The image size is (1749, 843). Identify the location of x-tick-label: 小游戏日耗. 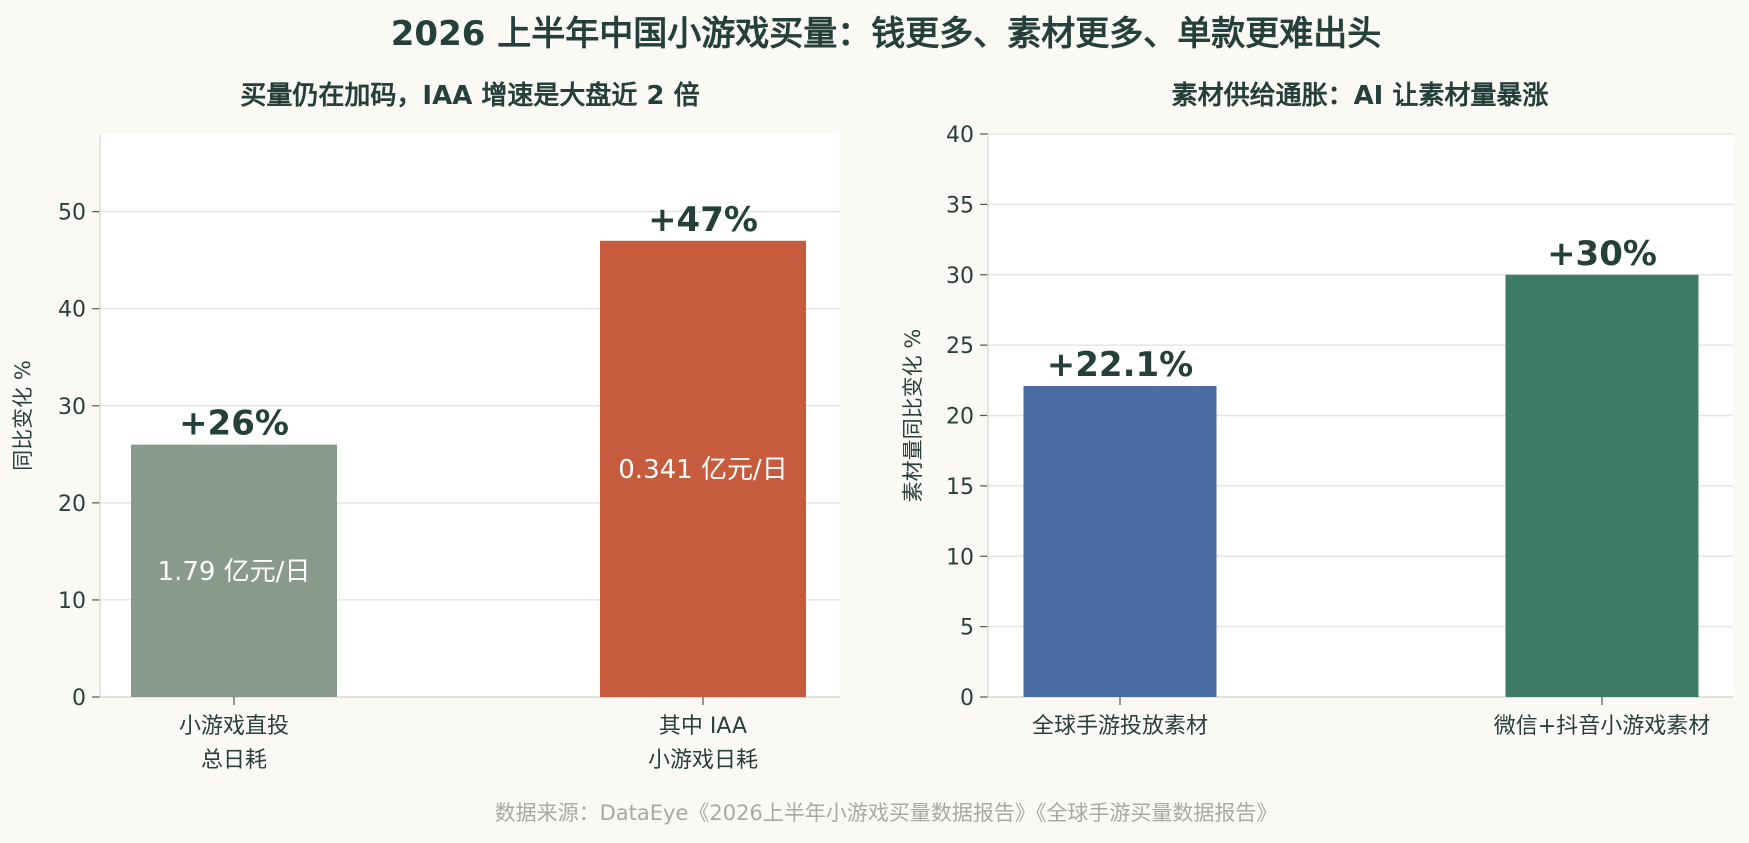
(703, 760).